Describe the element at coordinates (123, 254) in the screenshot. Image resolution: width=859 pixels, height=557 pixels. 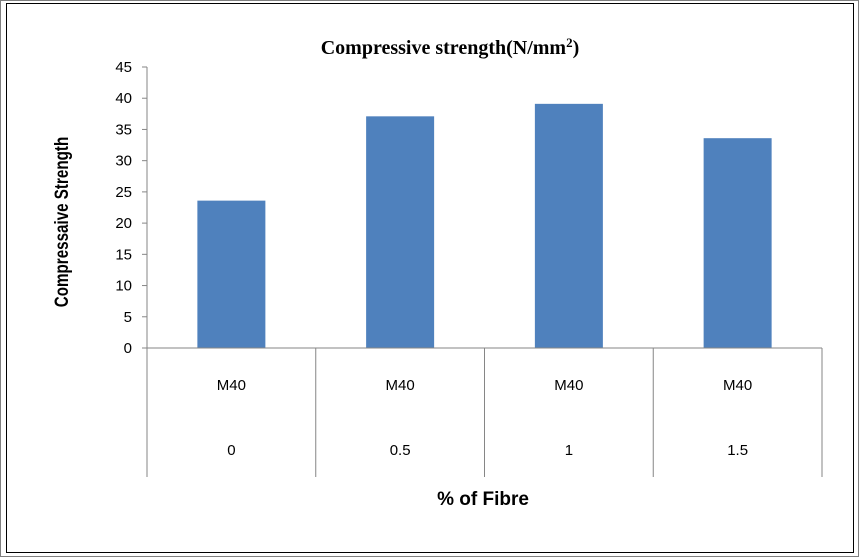
I see `y-tick-label: 15` at that location.